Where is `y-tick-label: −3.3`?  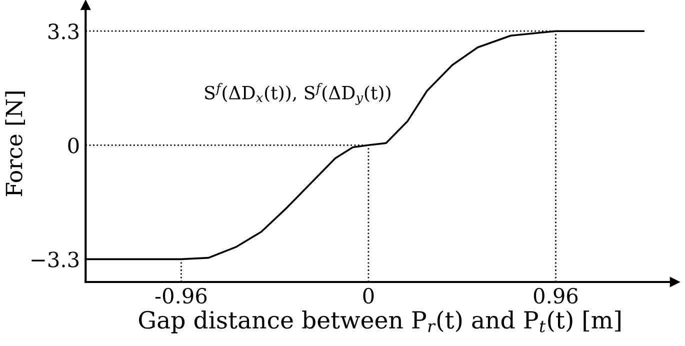
y-tick-label: −3.3 is located at coordinates (55, 260).